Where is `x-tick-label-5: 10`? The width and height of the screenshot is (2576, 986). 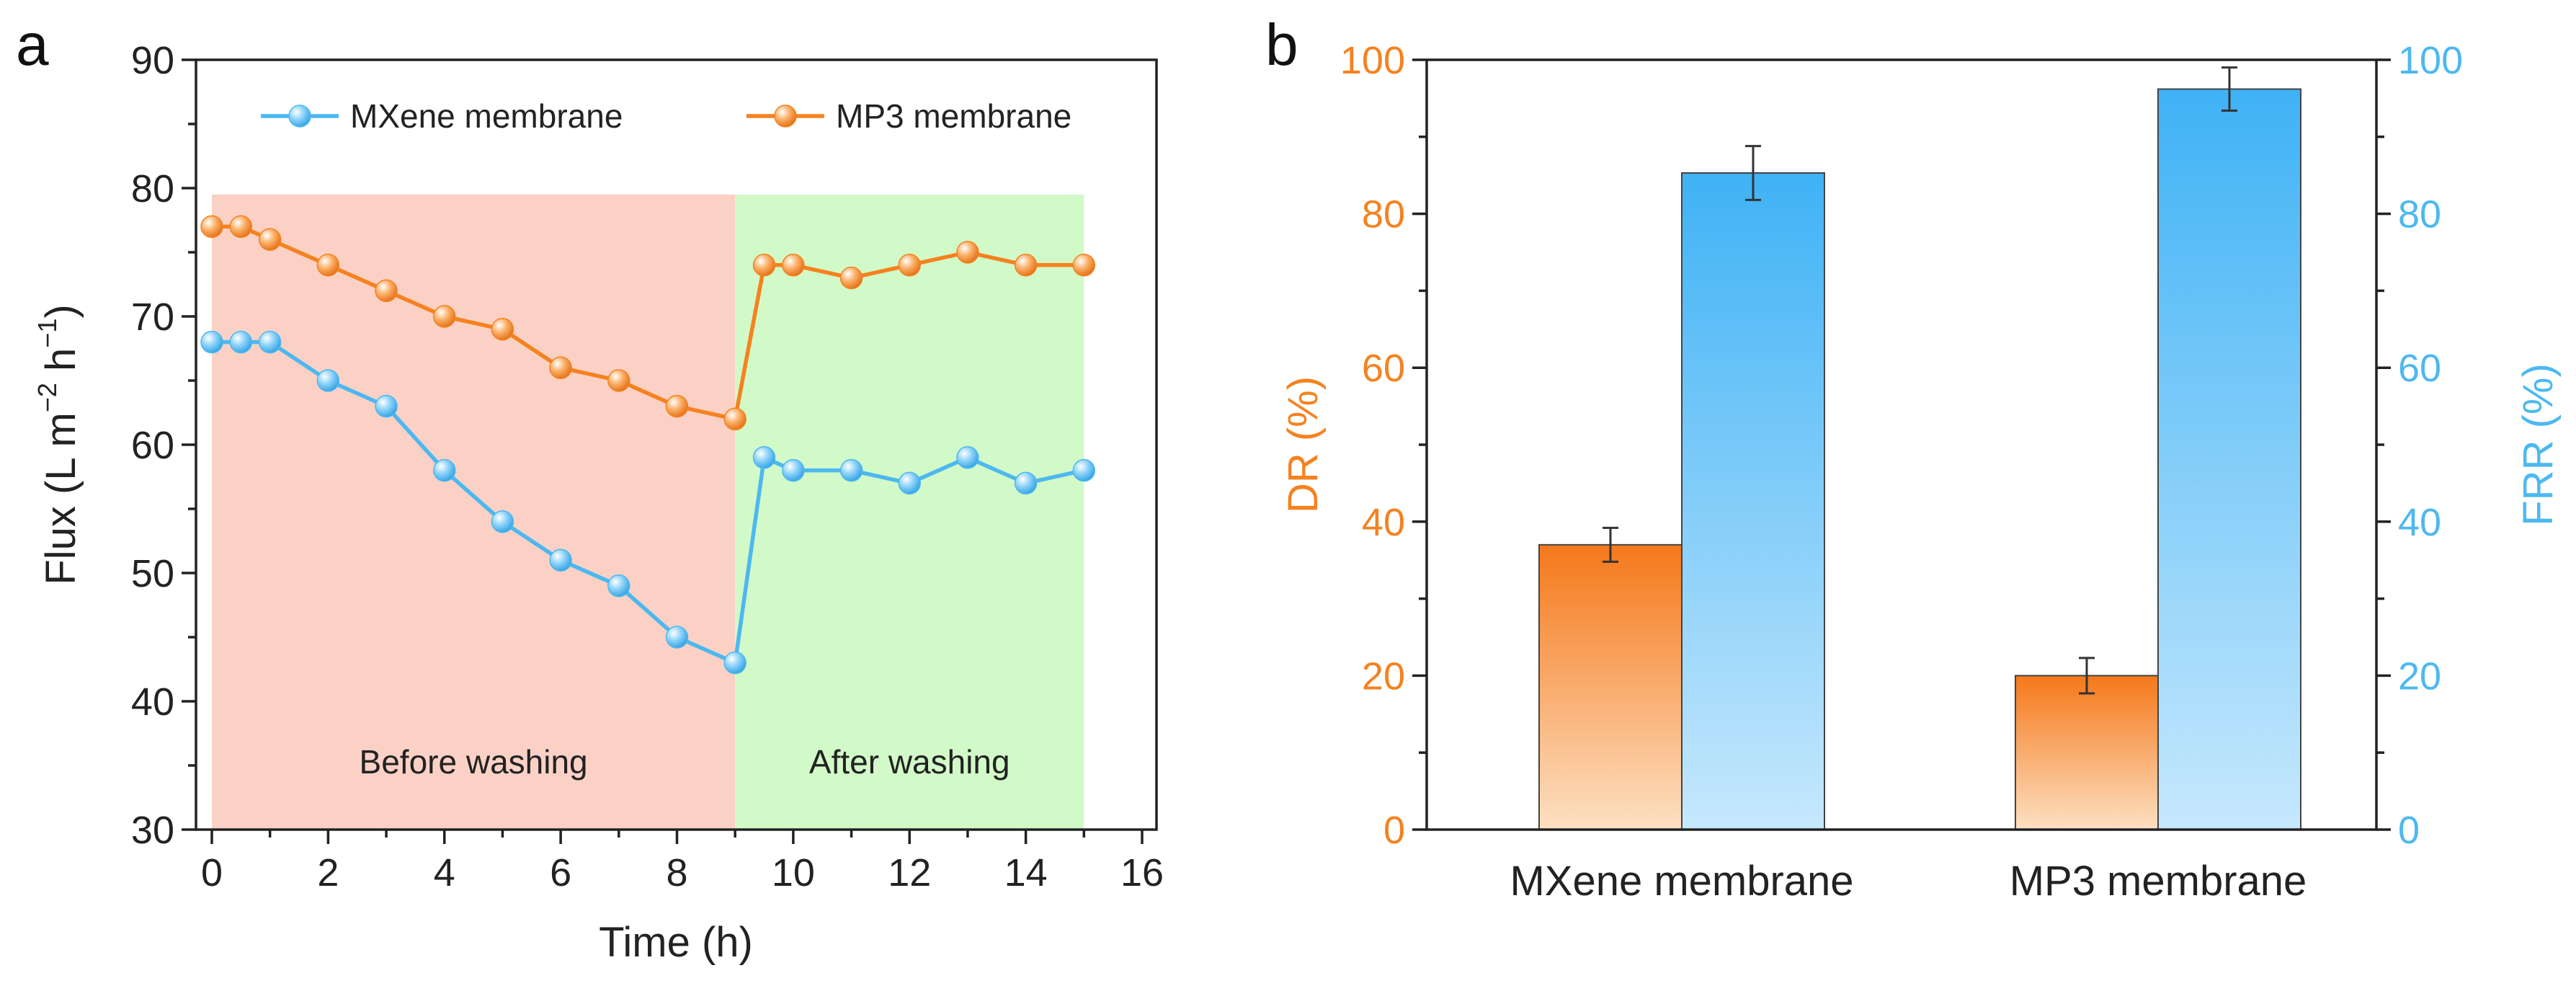
x-tick-label-5: 10 is located at coordinates (793, 872).